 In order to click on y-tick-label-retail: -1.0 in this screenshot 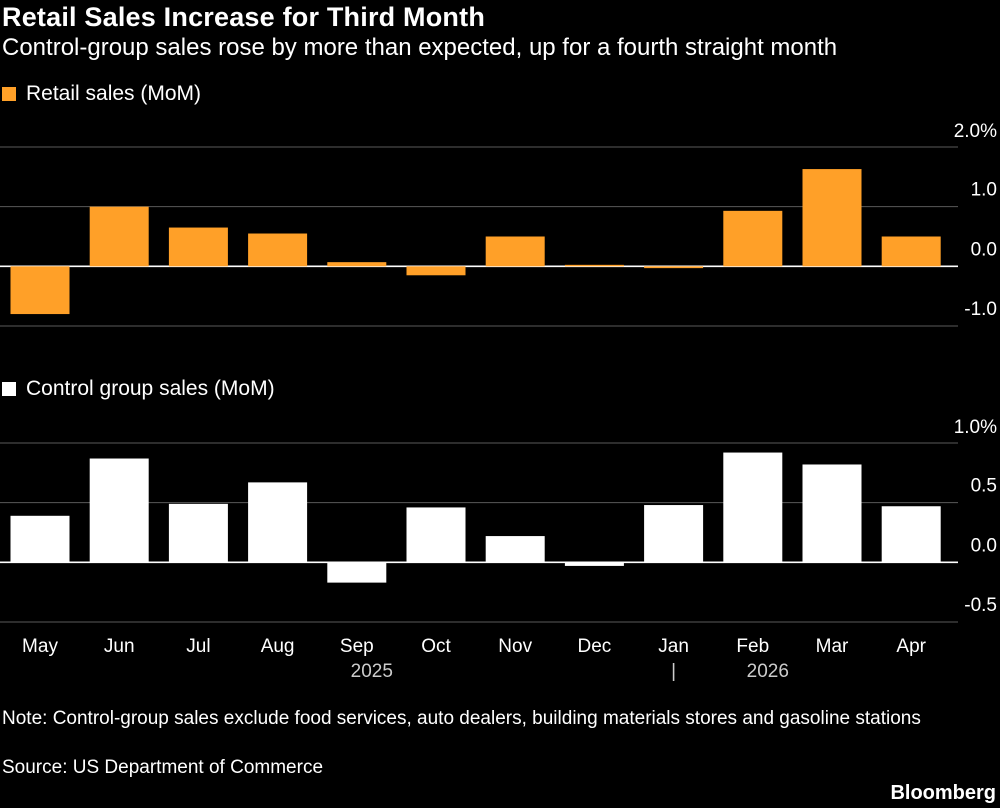, I will do `click(980, 309)`.